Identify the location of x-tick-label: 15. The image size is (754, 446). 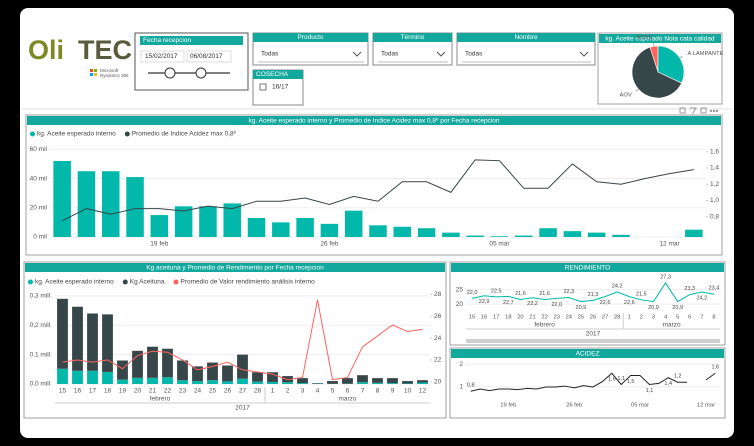
(63, 391).